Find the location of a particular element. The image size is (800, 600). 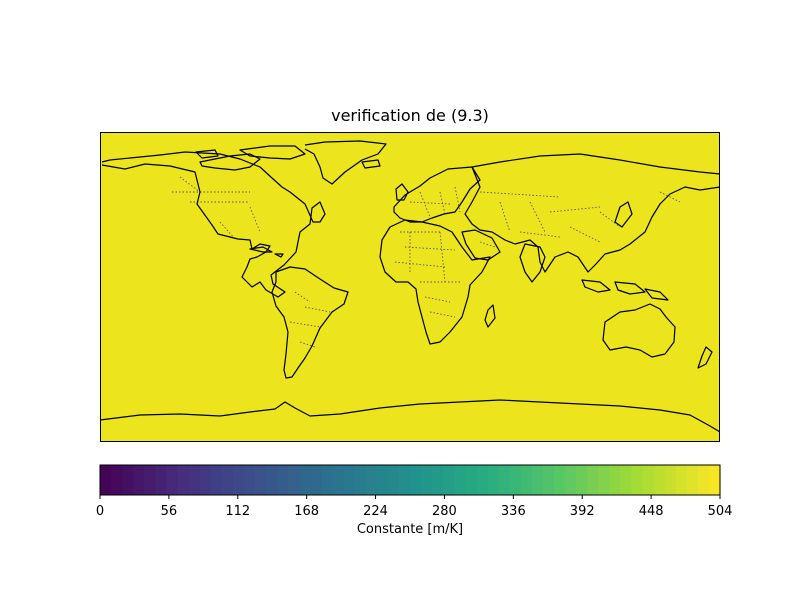

colorbar-gradient is located at coordinates (410, 480).